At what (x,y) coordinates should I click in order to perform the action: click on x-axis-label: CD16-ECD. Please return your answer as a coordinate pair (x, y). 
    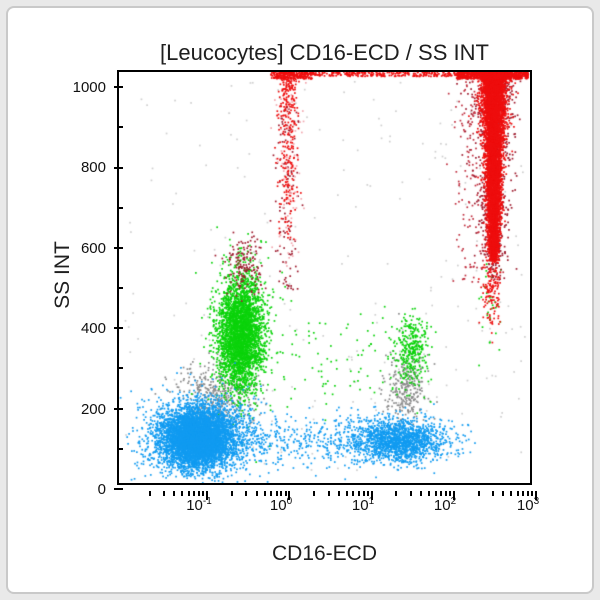
    Looking at the image, I should click on (324, 553).